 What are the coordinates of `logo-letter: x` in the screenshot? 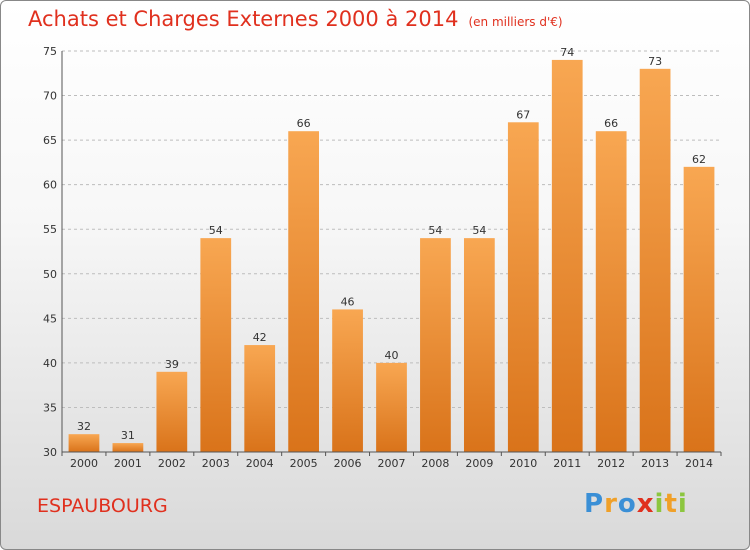 It's located at (645, 504).